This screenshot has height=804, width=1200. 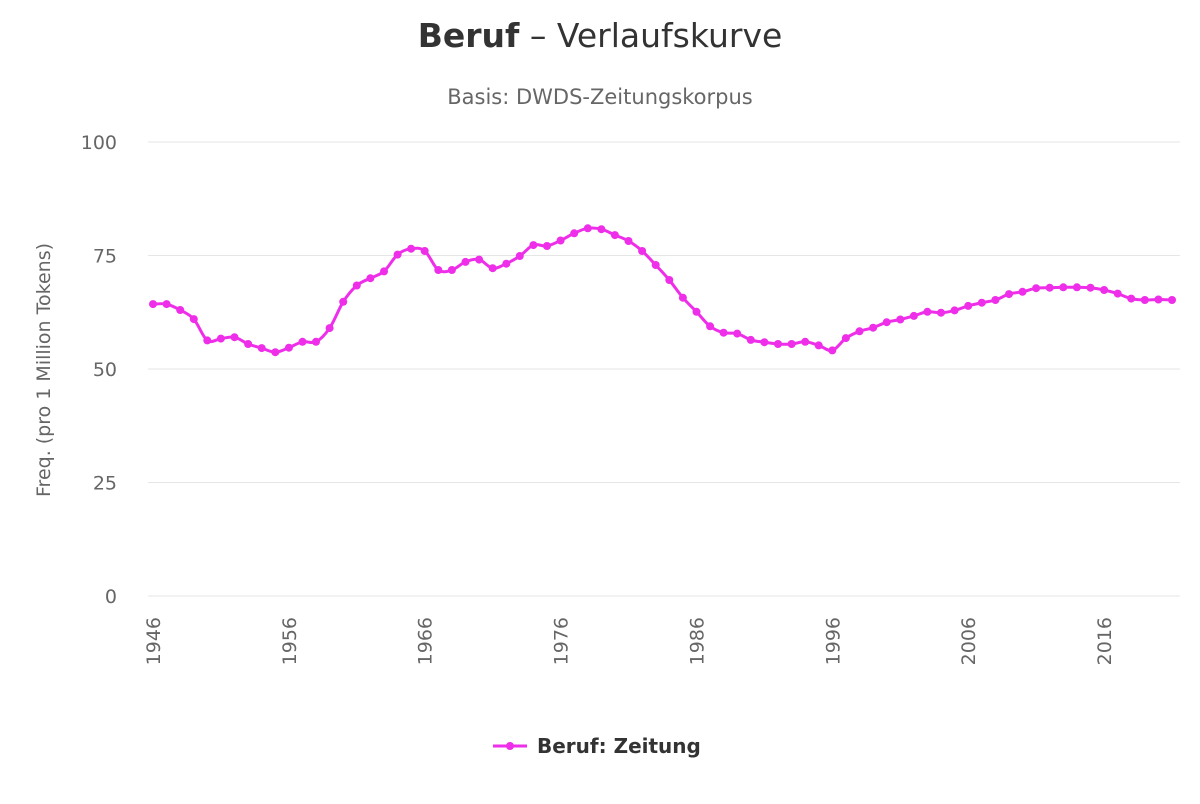 What do you see at coordinates (650, 35) in the screenshot?
I see `chart-title-rest: – Verlaufskurve` at bounding box center [650, 35].